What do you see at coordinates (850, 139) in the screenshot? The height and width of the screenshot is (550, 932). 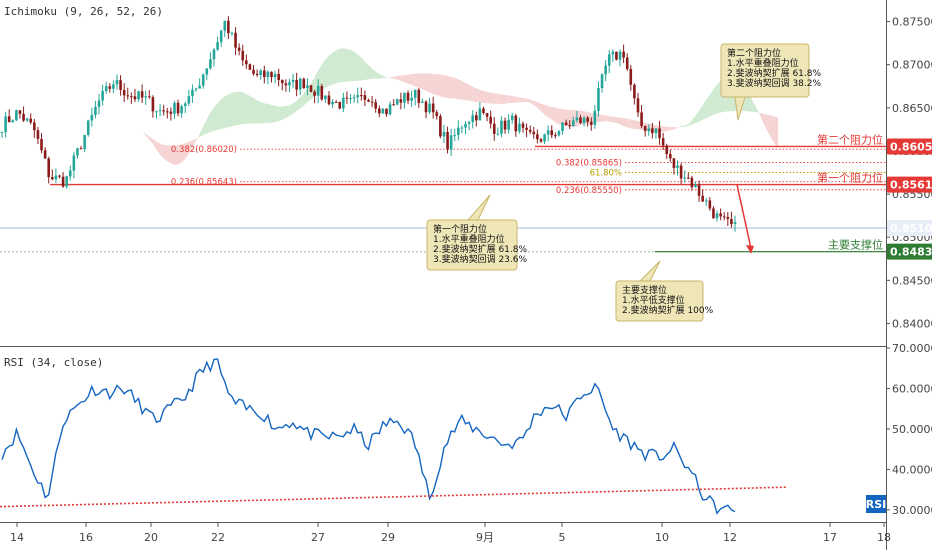 I see `level-label: 第二个阻力位` at bounding box center [850, 139].